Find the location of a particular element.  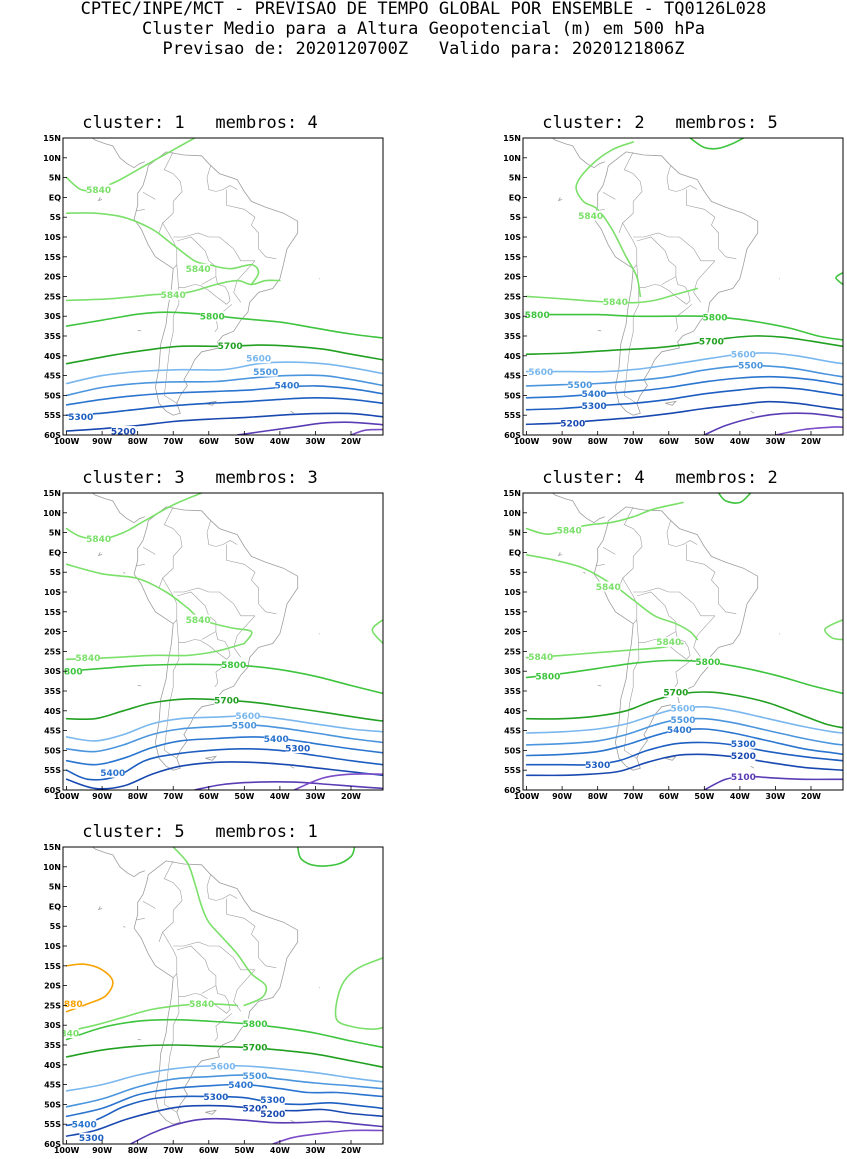

lat-tick-label: 45S is located at coordinates (52, 731).